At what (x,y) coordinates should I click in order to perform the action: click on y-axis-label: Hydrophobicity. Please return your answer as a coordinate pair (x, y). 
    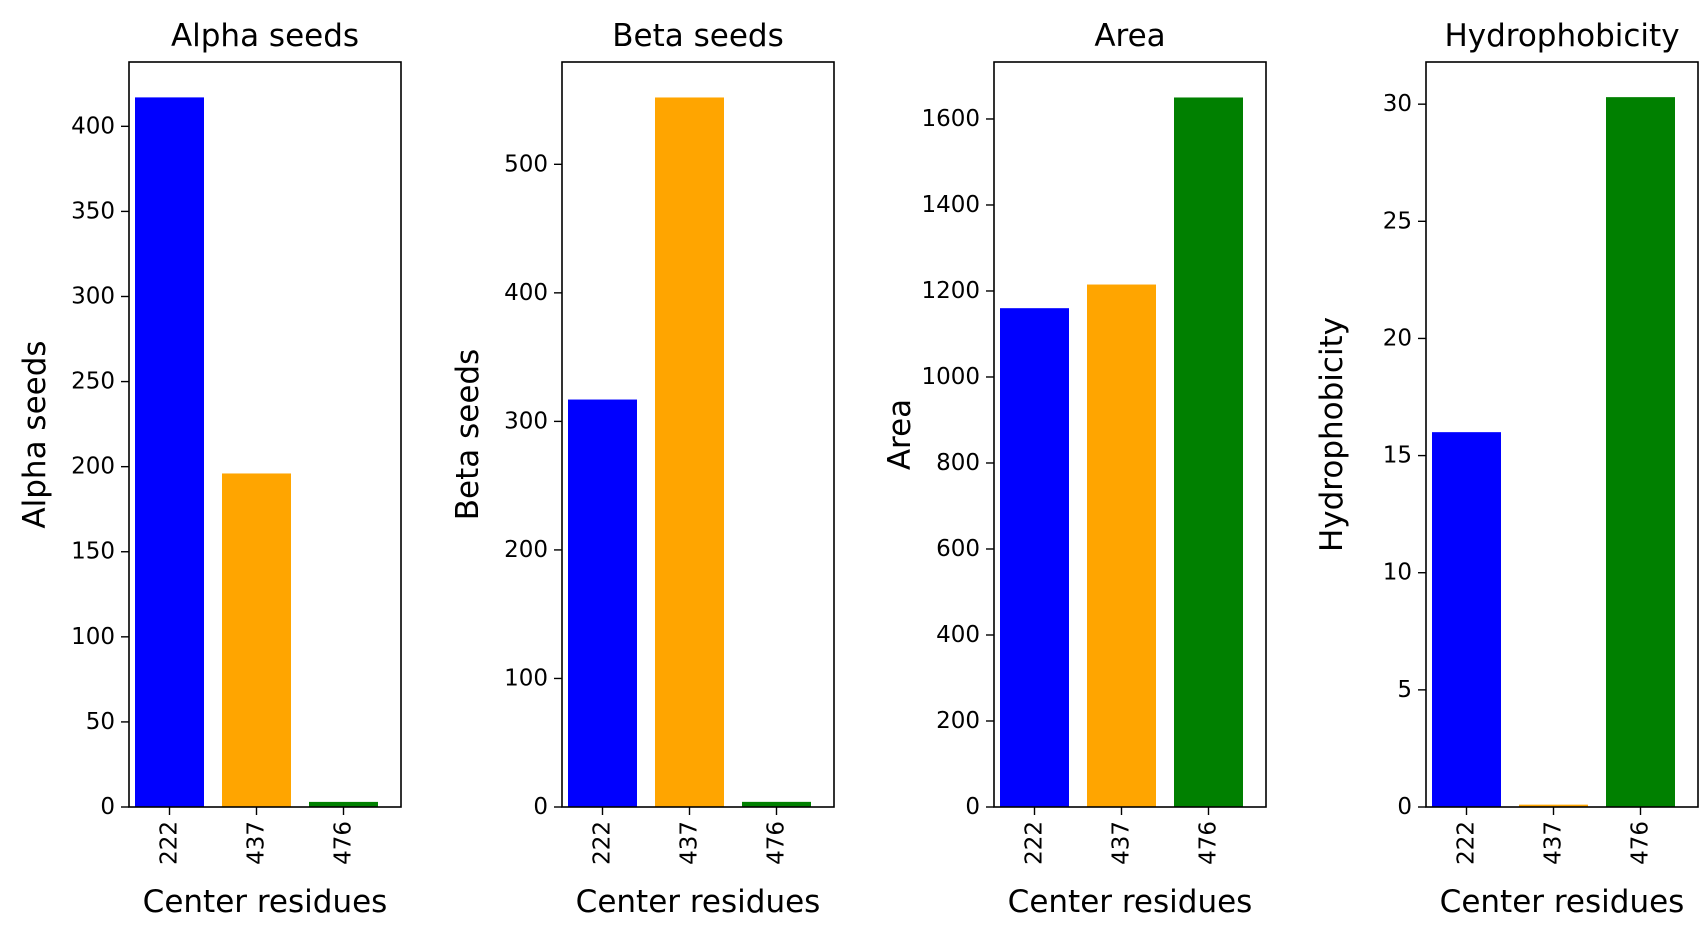
    Looking at the image, I should click on (1332, 434).